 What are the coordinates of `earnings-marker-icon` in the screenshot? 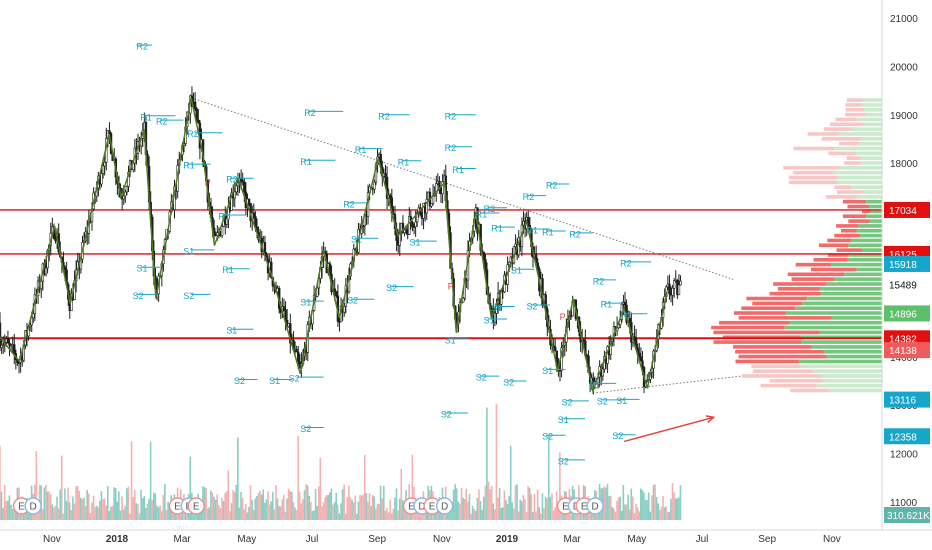 It's located at (196, 506).